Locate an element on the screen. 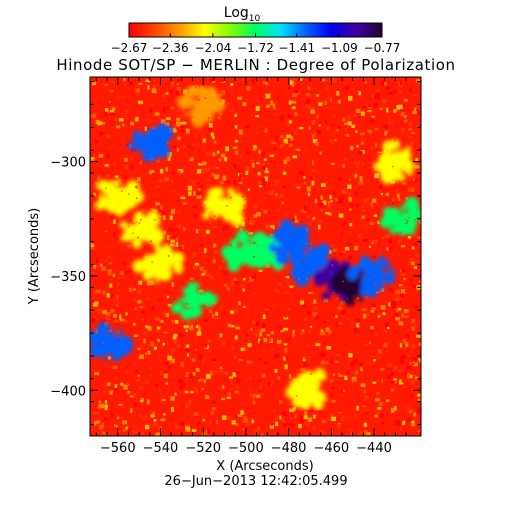 The height and width of the screenshot is (512, 511). colorbar-tick-label: −2.36 is located at coordinates (170, 48).